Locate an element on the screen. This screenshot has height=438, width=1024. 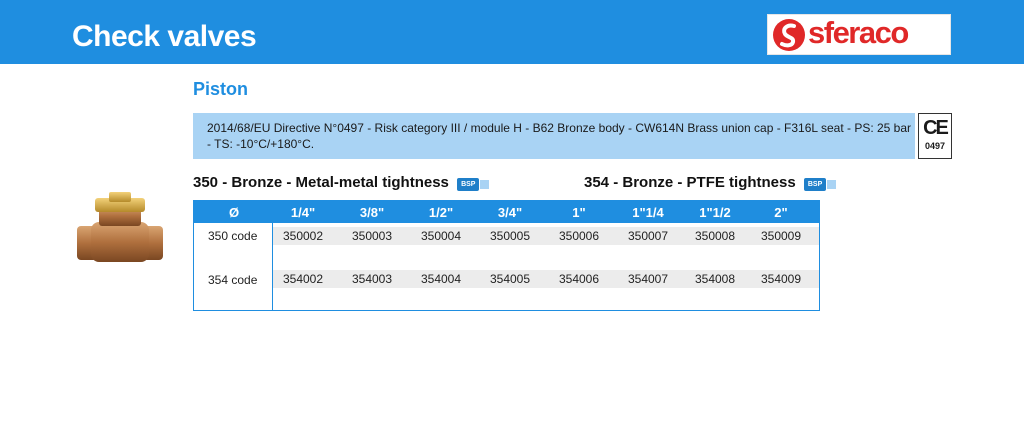
table-cell: 354004 is located at coordinates (441, 279).